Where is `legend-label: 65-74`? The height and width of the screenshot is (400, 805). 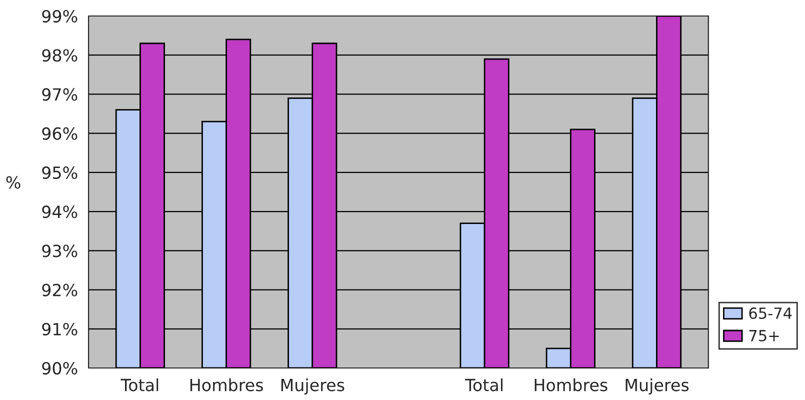
legend-label: 65-74 is located at coordinates (770, 313).